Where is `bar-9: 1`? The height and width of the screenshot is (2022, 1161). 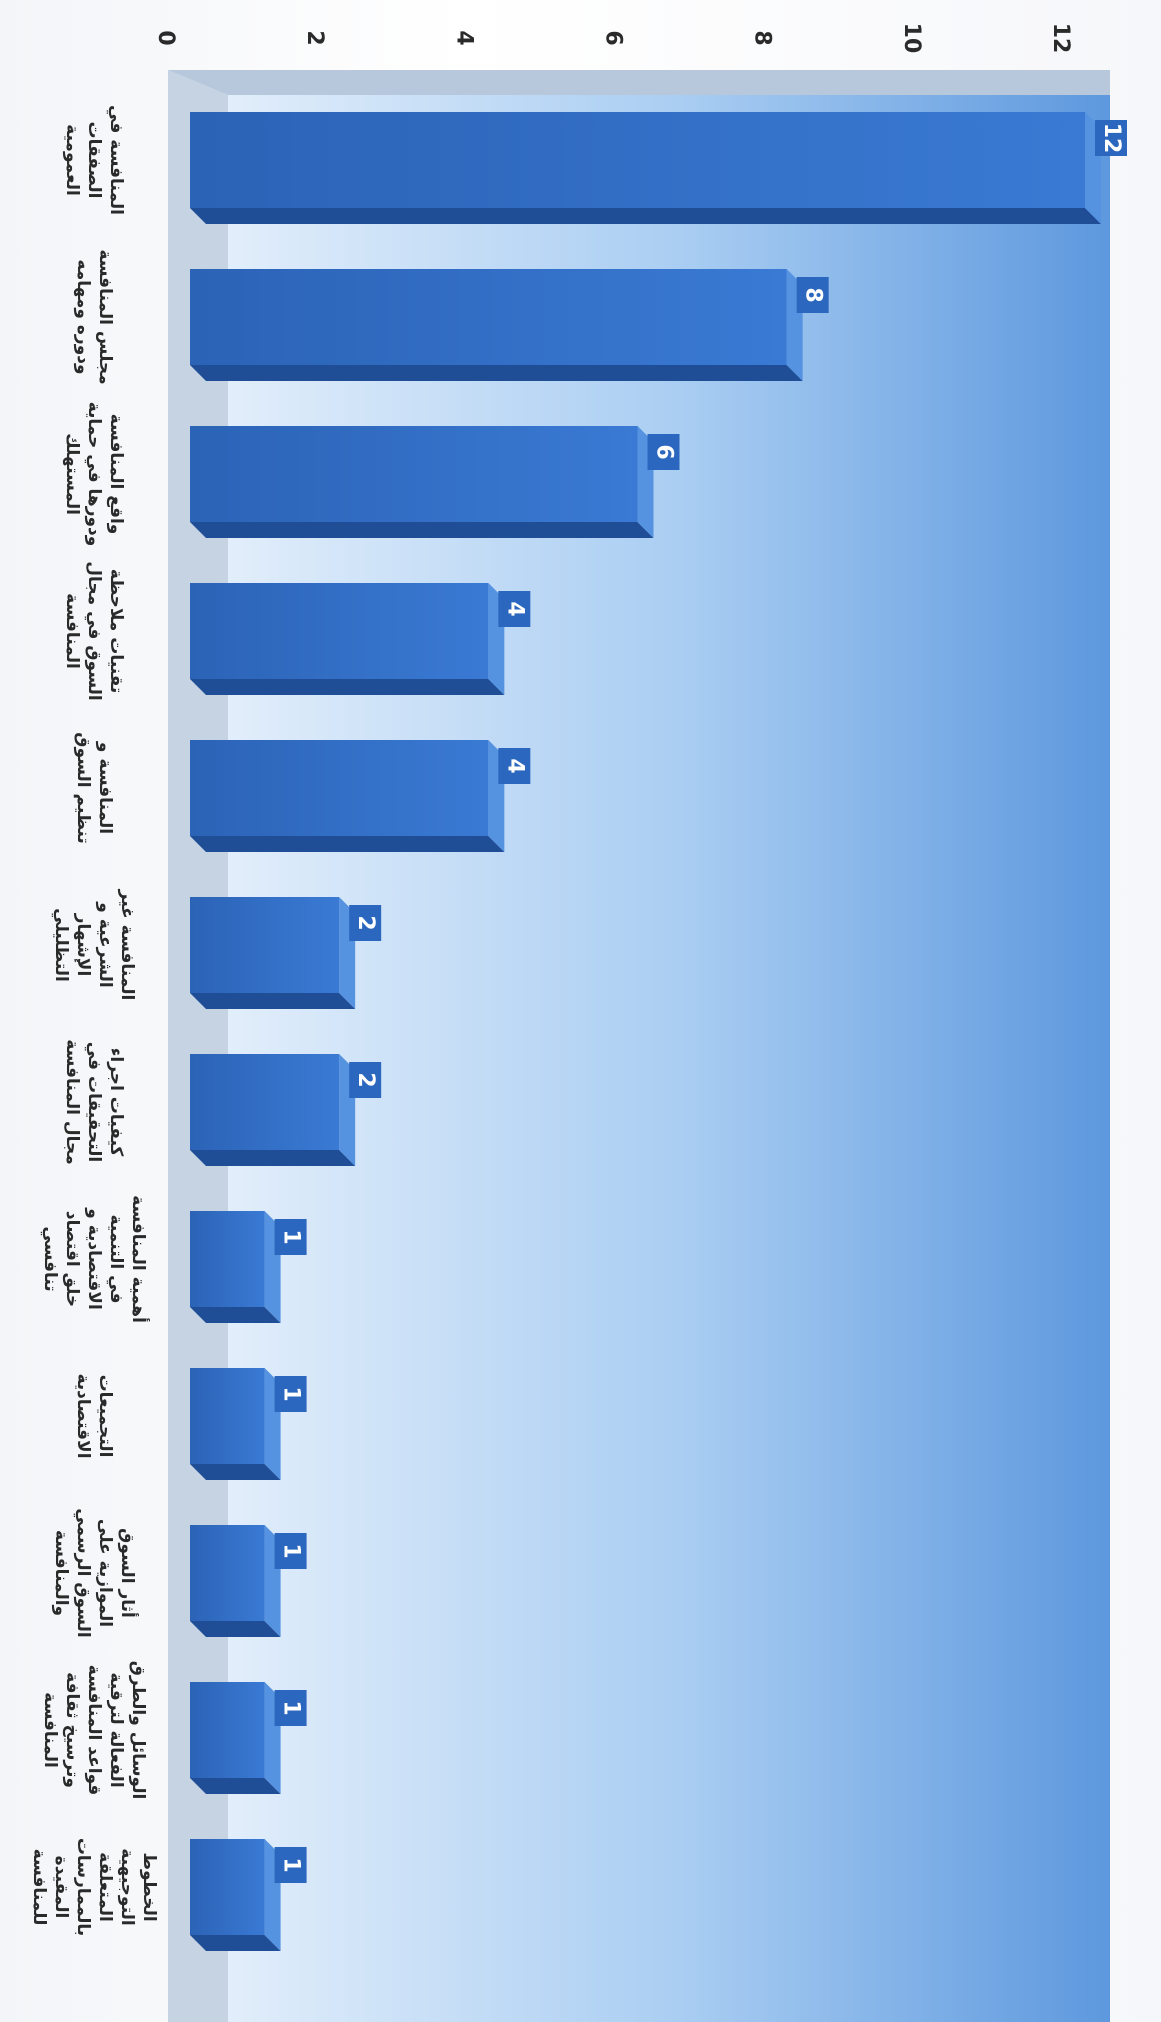 bar-9: 1 is located at coordinates (248, 1581).